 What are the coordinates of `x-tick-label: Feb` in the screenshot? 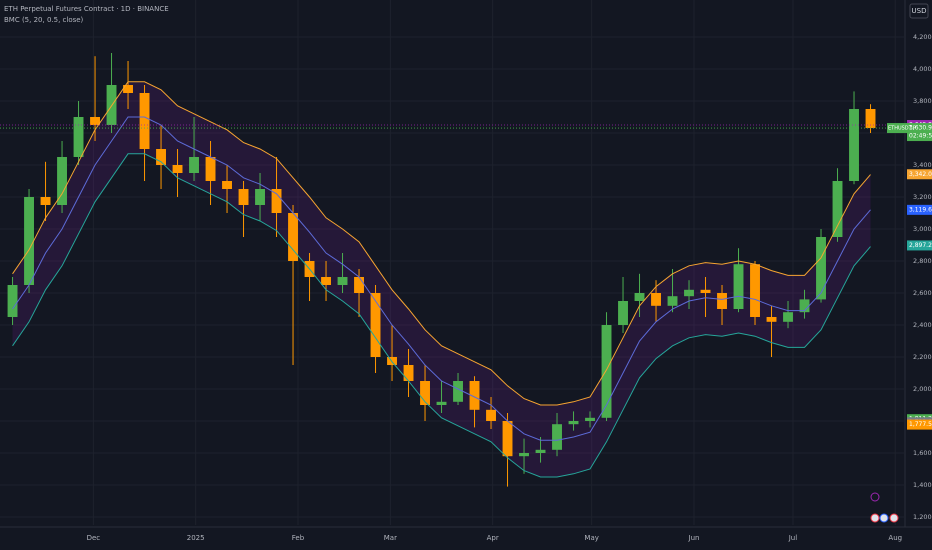 It's located at (298, 538).